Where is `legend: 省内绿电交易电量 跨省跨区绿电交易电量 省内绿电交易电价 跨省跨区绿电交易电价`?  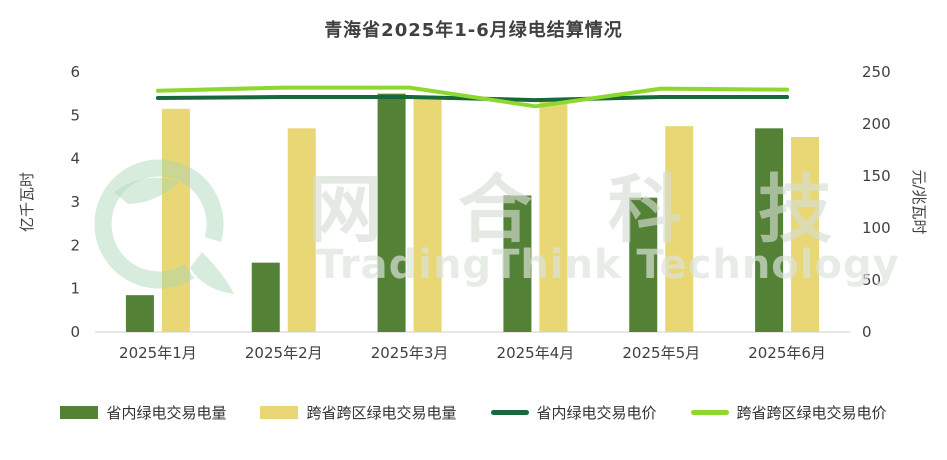 legend: 省内绿电交易电量 跨省跨区绿电交易电量 省内绿电交易电价 跨省跨区绿电交易电价 is located at coordinates (473, 412).